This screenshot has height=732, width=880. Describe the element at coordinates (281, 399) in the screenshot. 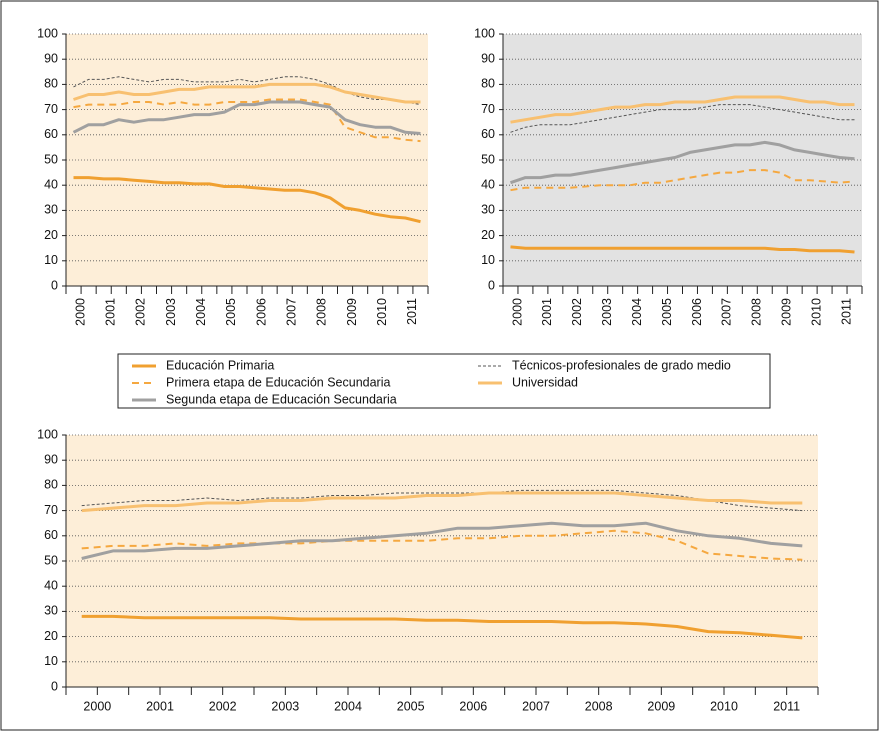

I see `legend-label: Segunda etapa de Educación Secundaria` at that location.